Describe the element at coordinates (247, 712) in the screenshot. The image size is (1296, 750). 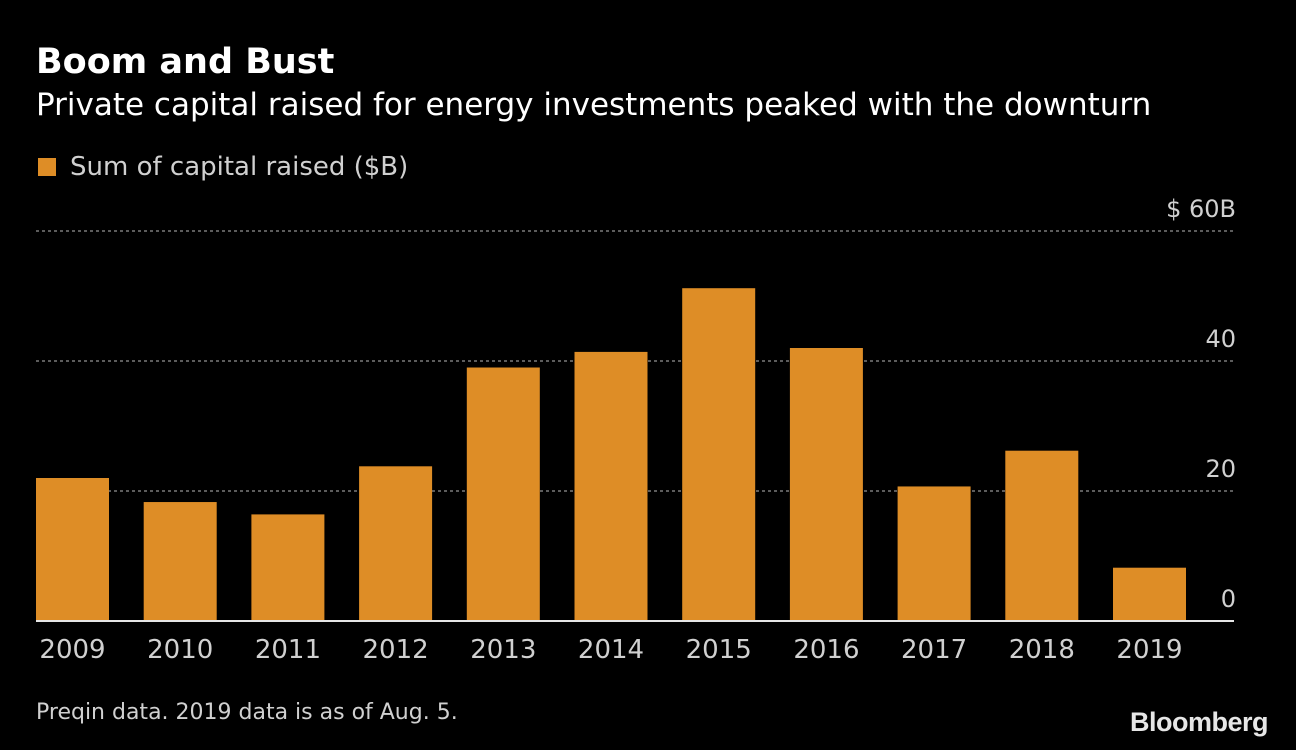
I see `footnote: Preqin data. 2019 data is as of Aug. 5.` at that location.